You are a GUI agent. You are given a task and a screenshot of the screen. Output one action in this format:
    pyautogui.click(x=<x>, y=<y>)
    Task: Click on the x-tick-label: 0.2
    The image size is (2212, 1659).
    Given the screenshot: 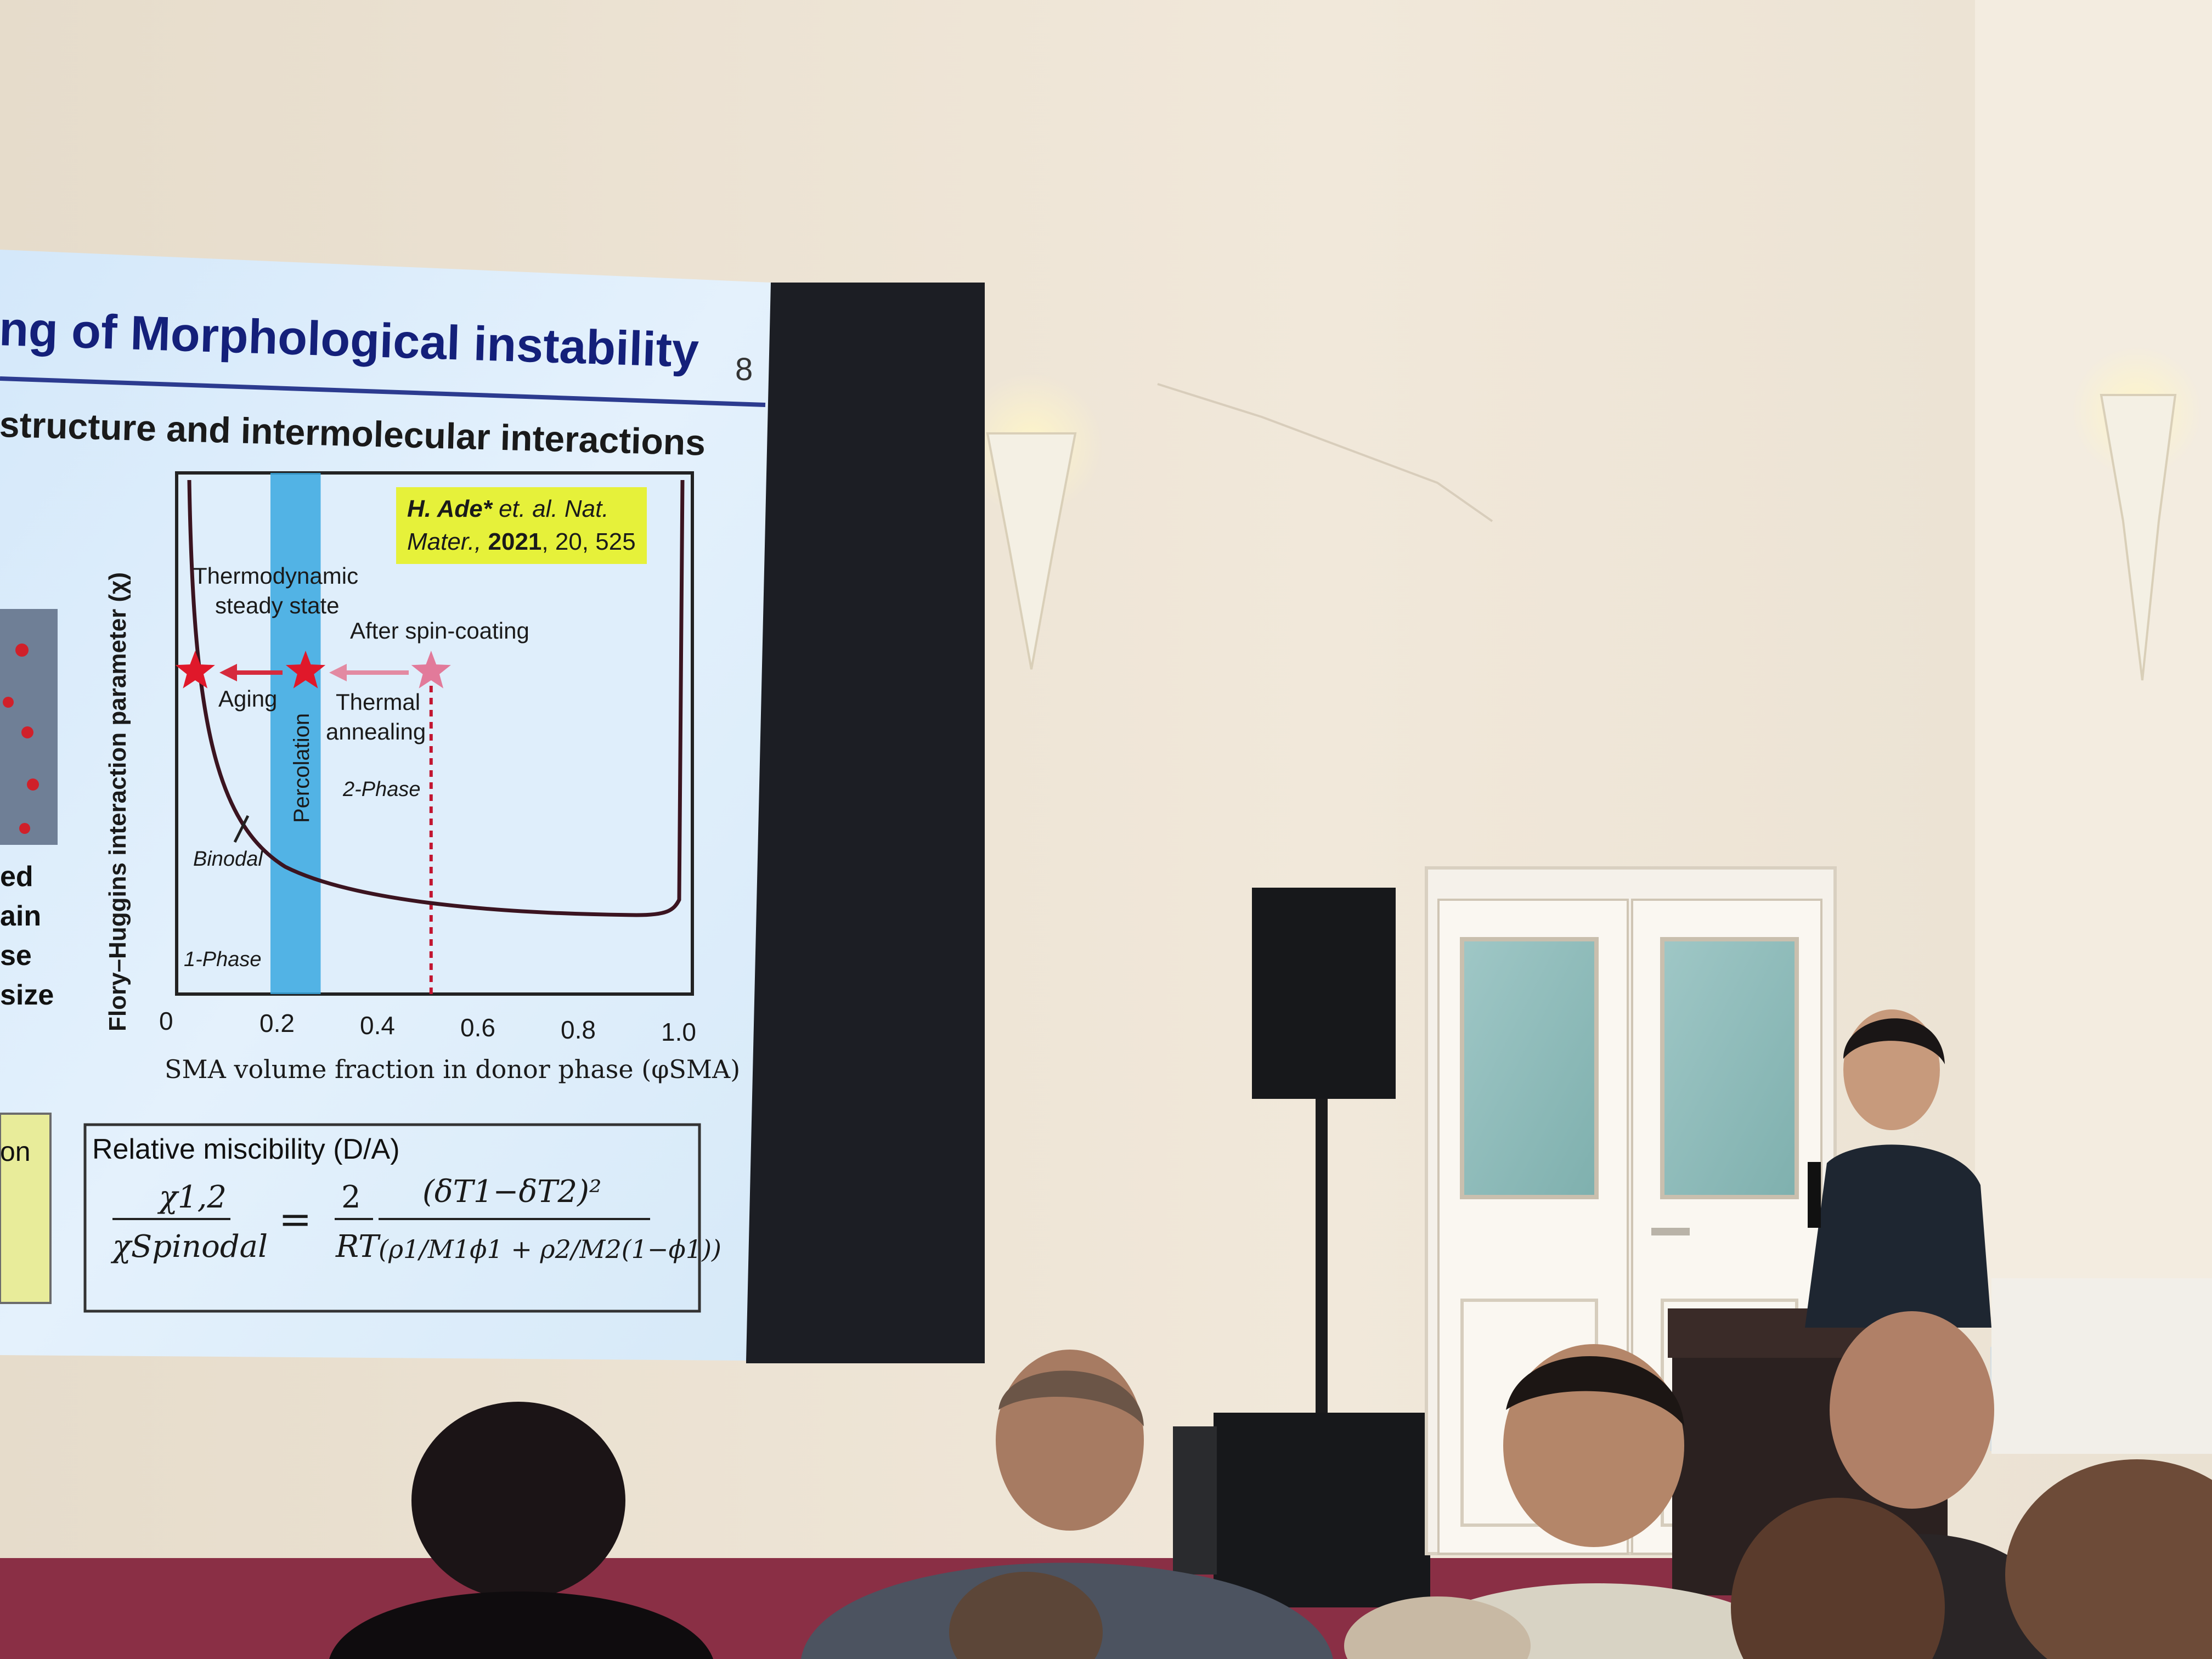 What is the action you would take?
    pyautogui.click(x=277, y=1023)
    